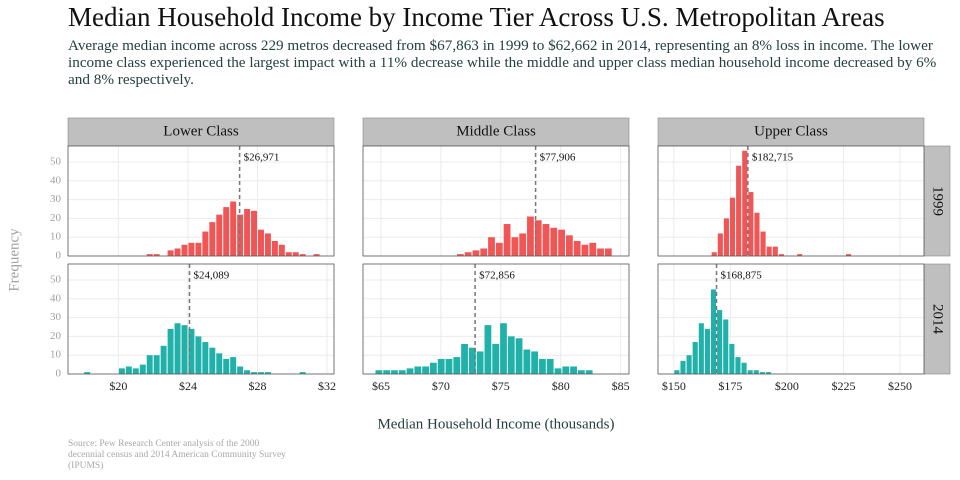  I want to click on column-strip-label: Upper Class, so click(791, 131).